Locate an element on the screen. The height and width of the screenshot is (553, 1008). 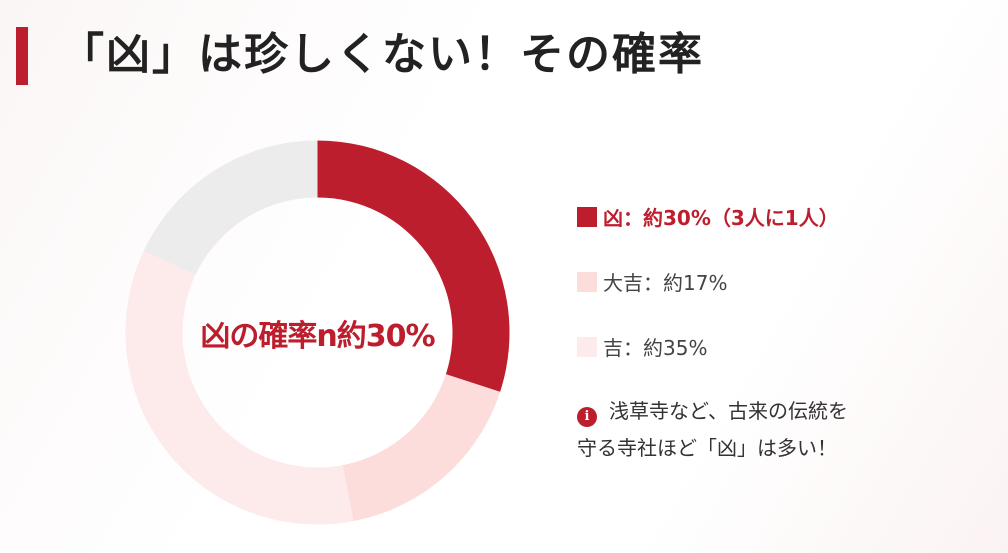
legend-item-kichi: 吉：約35% is located at coordinates (642, 346).